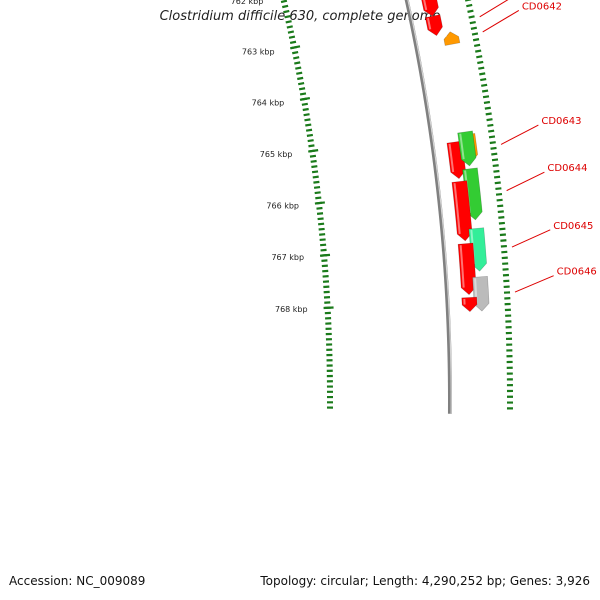  Describe the element at coordinates (307, 204) in the screenshot. I see `inner-tick-ring` at that location.